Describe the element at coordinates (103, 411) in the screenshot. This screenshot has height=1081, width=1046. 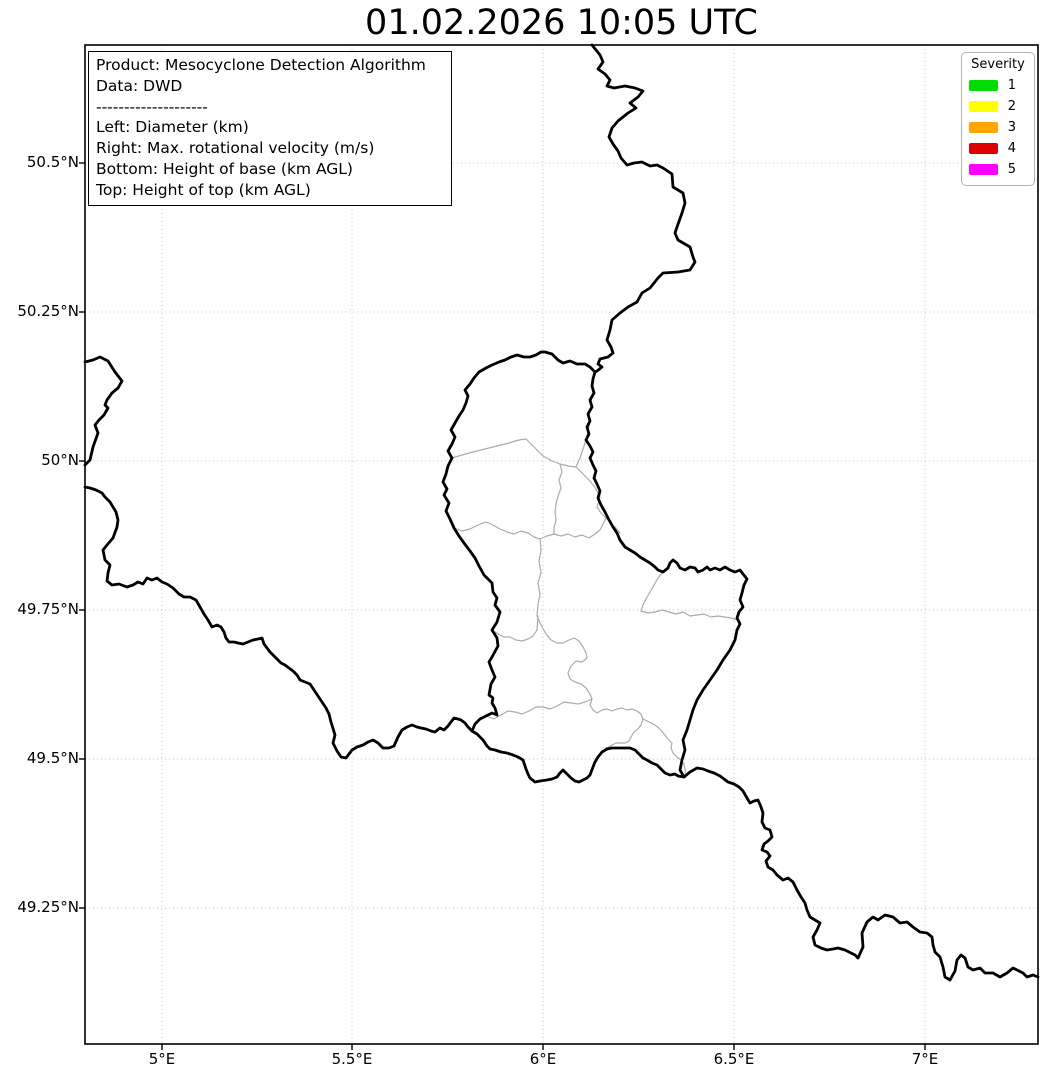
I see `border-givet-salient` at that location.